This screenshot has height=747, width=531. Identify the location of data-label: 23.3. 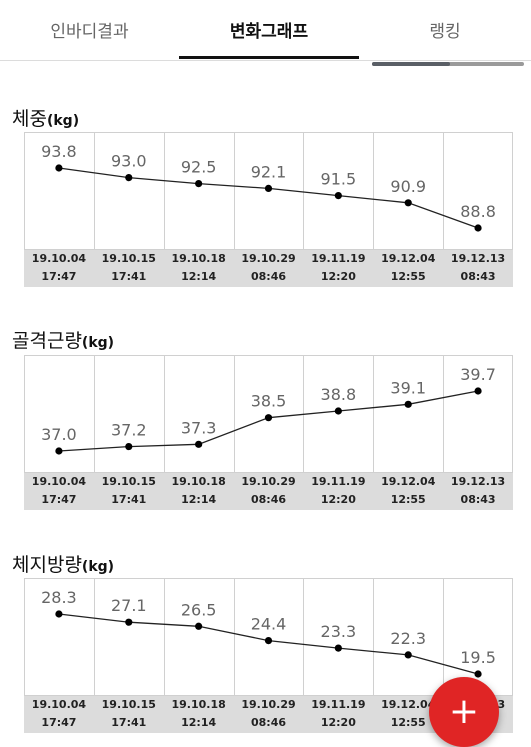
(339, 631).